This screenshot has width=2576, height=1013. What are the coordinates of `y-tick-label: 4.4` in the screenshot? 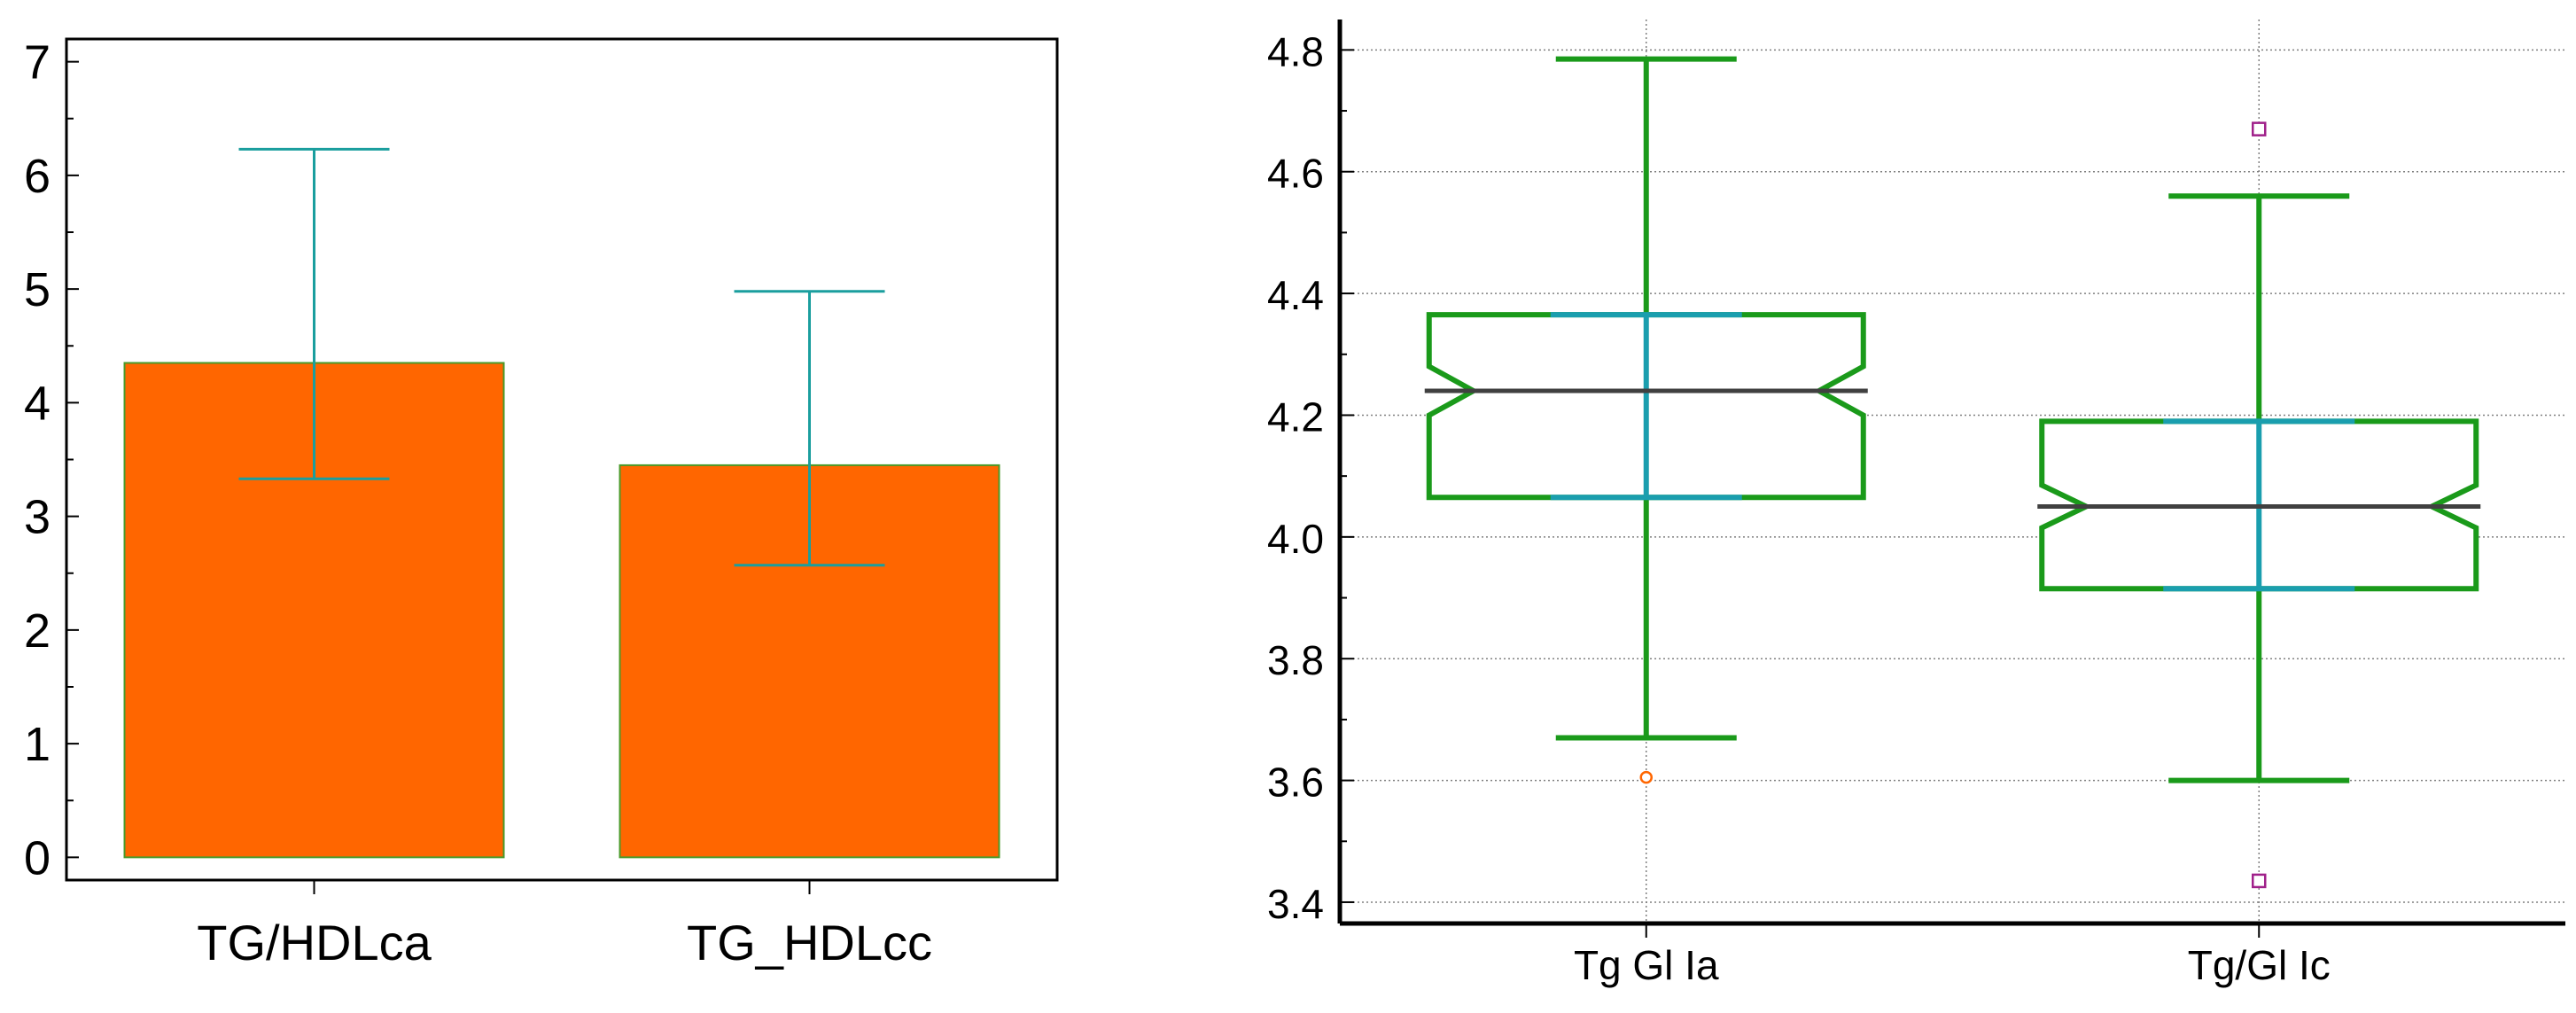 It's located at (1296, 295).